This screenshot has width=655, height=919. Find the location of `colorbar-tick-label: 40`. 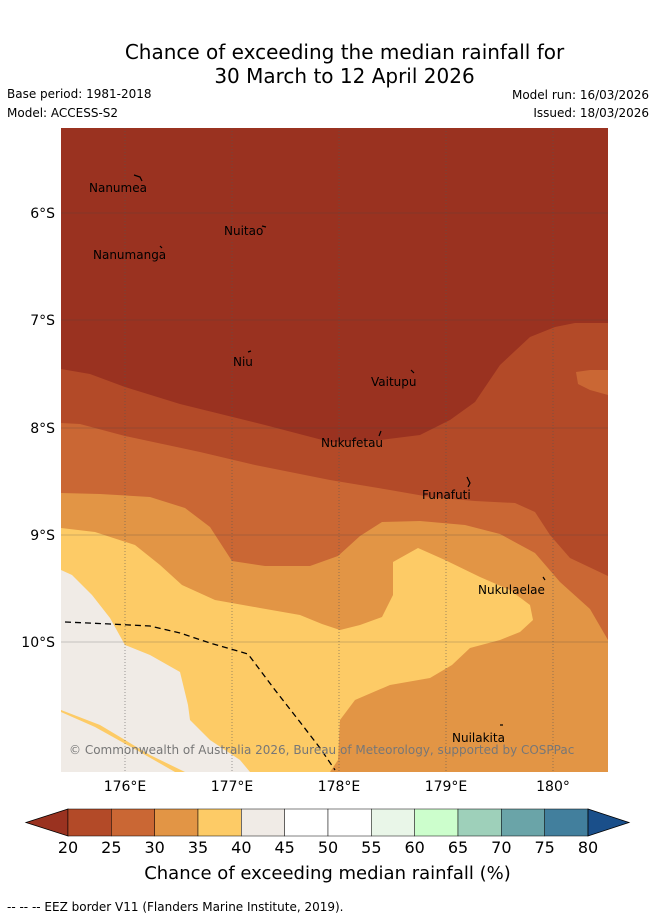

colorbar-tick-label: 40 is located at coordinates (241, 847).